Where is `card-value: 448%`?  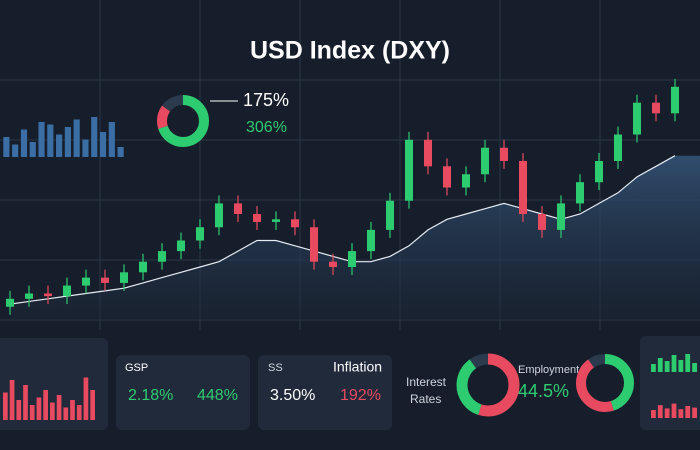
card-value: 448% is located at coordinates (217, 395).